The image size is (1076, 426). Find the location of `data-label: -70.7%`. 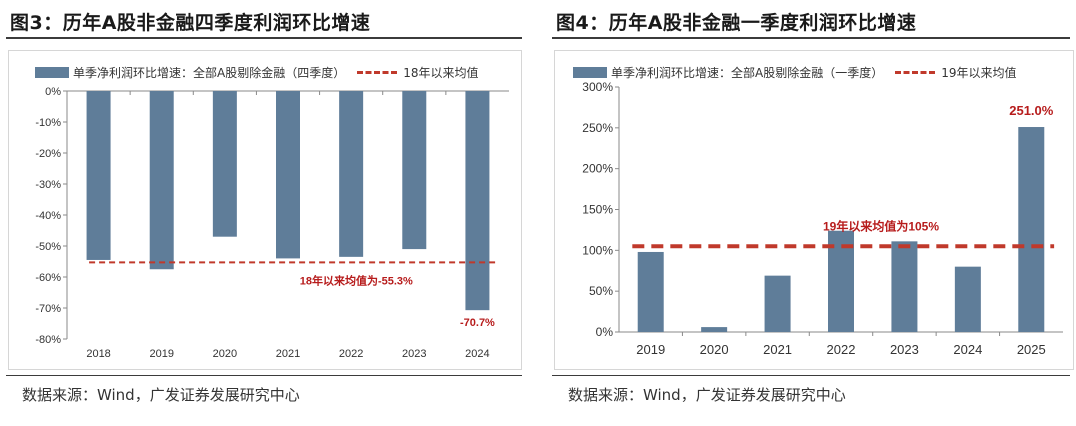

data-label: -70.7% is located at coordinates (477, 323).